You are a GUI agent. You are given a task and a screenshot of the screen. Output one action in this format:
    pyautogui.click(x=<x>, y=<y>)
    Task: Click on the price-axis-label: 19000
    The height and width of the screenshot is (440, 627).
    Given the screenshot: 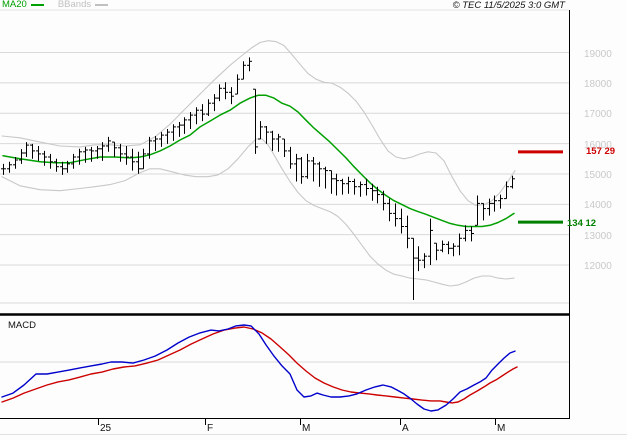 What is the action you would take?
    pyautogui.click(x=598, y=54)
    